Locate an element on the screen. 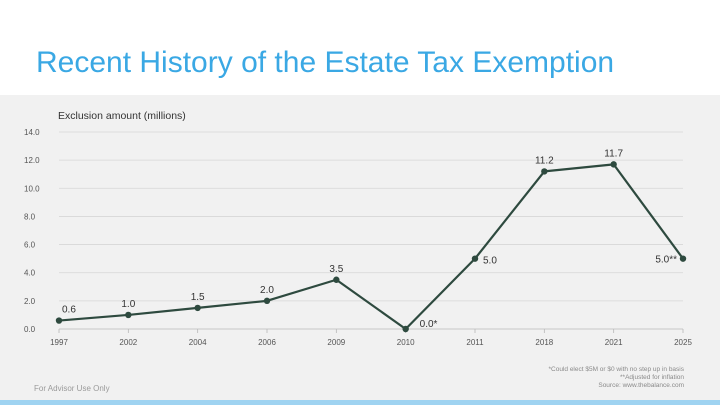  advisor-footer: For Advisor Use Only is located at coordinates (72, 388).